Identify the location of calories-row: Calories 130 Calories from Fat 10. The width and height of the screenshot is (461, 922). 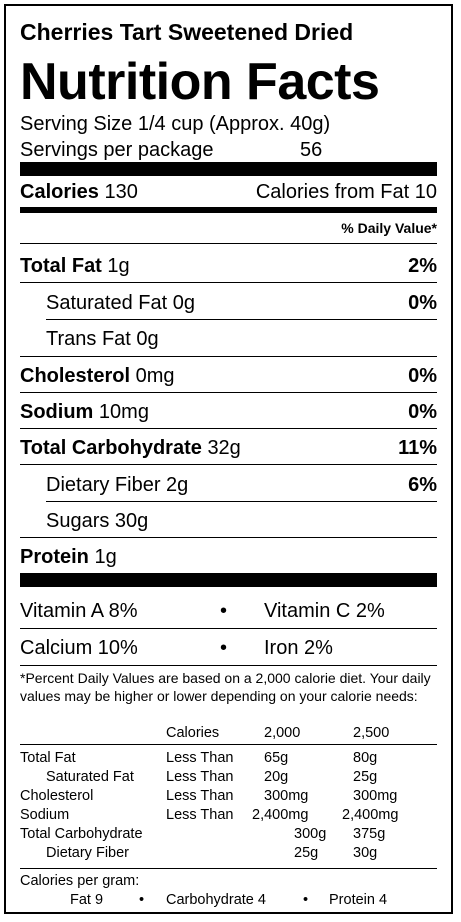
(228, 192).